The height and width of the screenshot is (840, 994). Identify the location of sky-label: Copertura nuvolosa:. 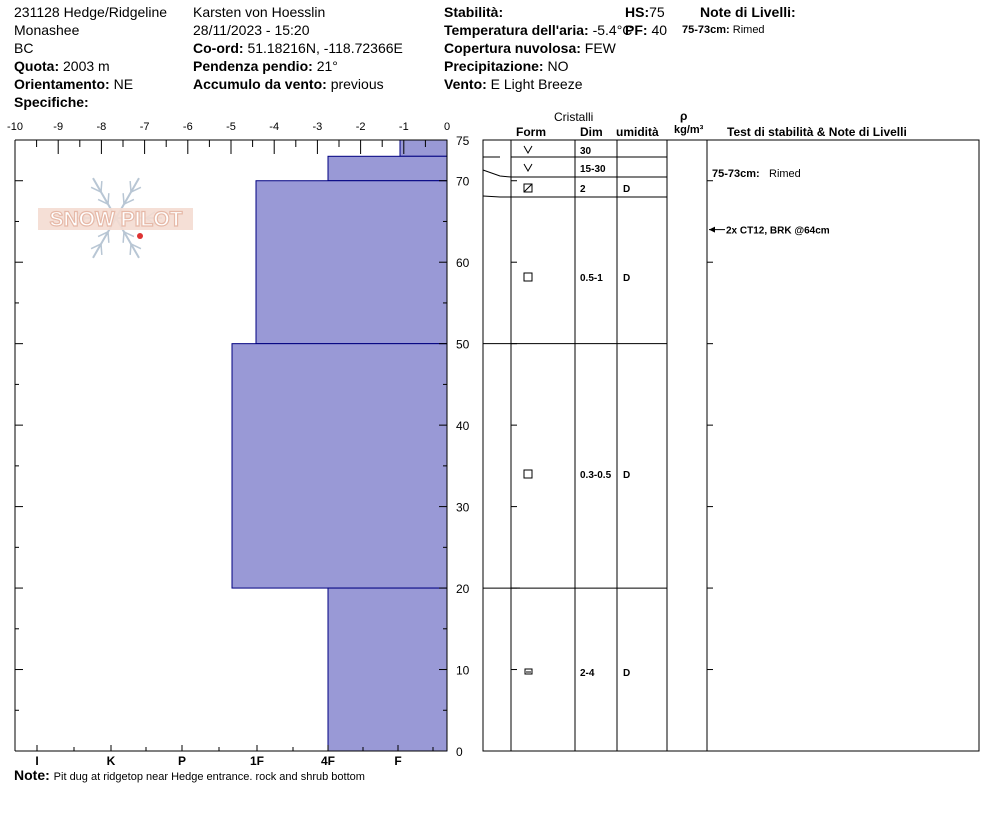
(512, 48).